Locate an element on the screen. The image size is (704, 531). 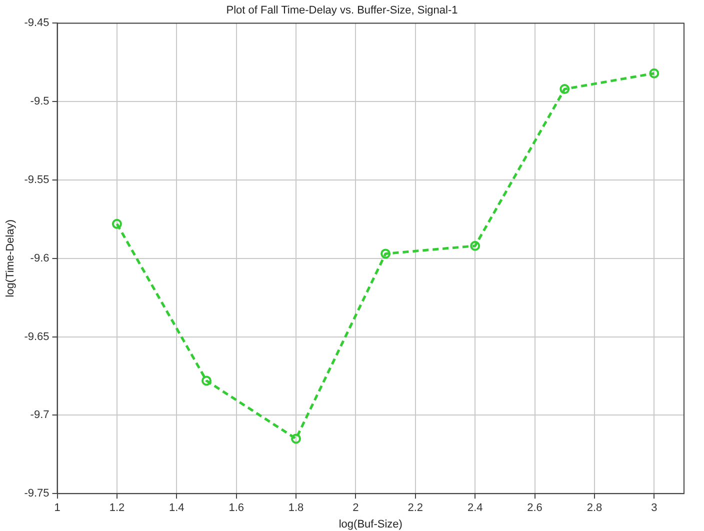
y-tick-label: -9.6 is located at coordinates (40, 258).